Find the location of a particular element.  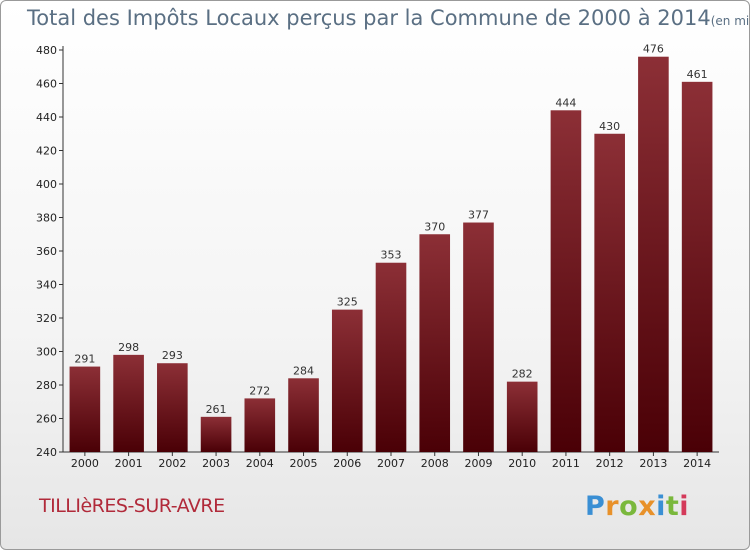

x-tick-label-2007: 2007 is located at coordinates (391, 463).